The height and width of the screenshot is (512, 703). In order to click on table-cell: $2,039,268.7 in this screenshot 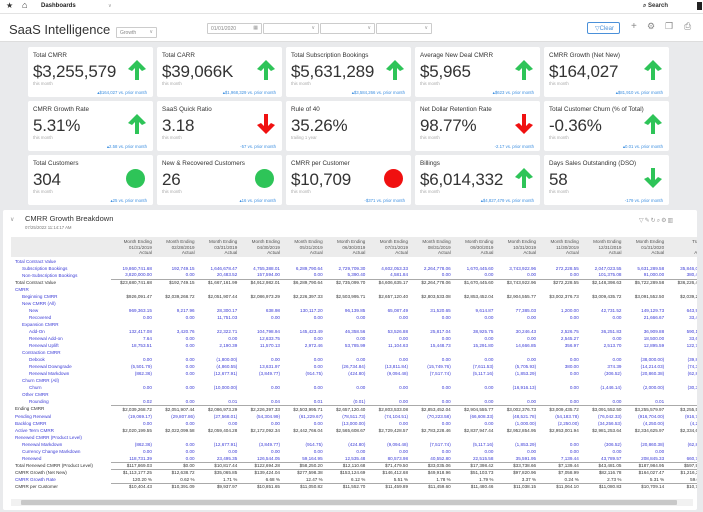, I will do `click(688, 296)`.